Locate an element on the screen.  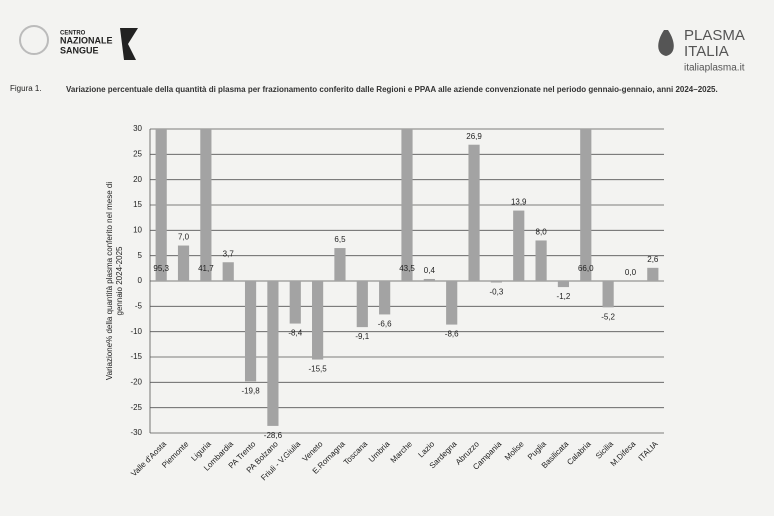
x-tick-label: ITALIA is located at coordinates (648, 451).